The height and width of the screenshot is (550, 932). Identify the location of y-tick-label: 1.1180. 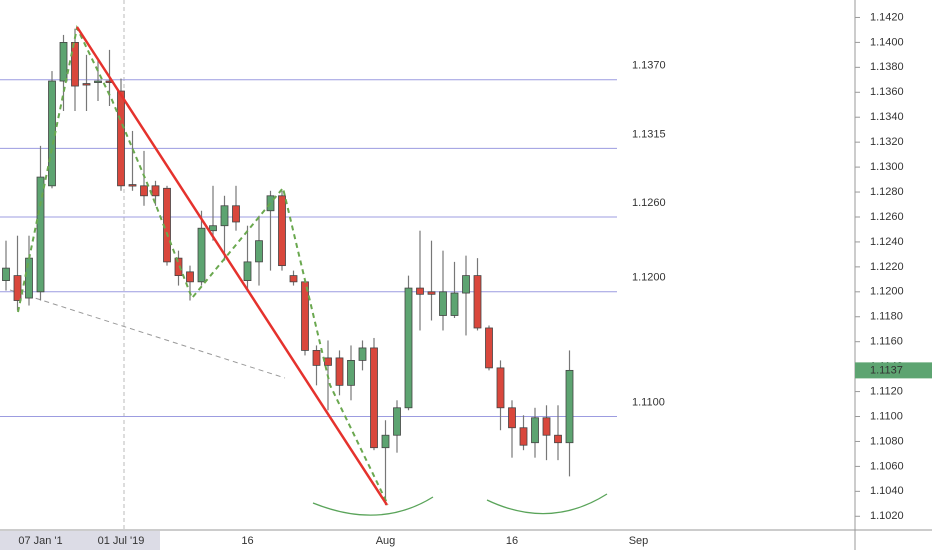
(886, 317).